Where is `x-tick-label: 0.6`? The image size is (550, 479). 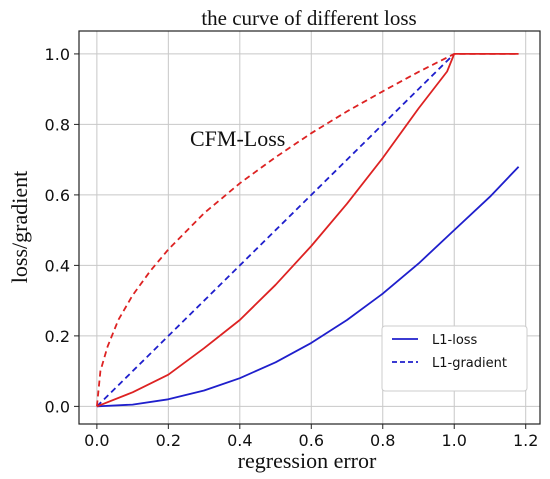
x-tick-label: 0.6 is located at coordinates (311, 440).